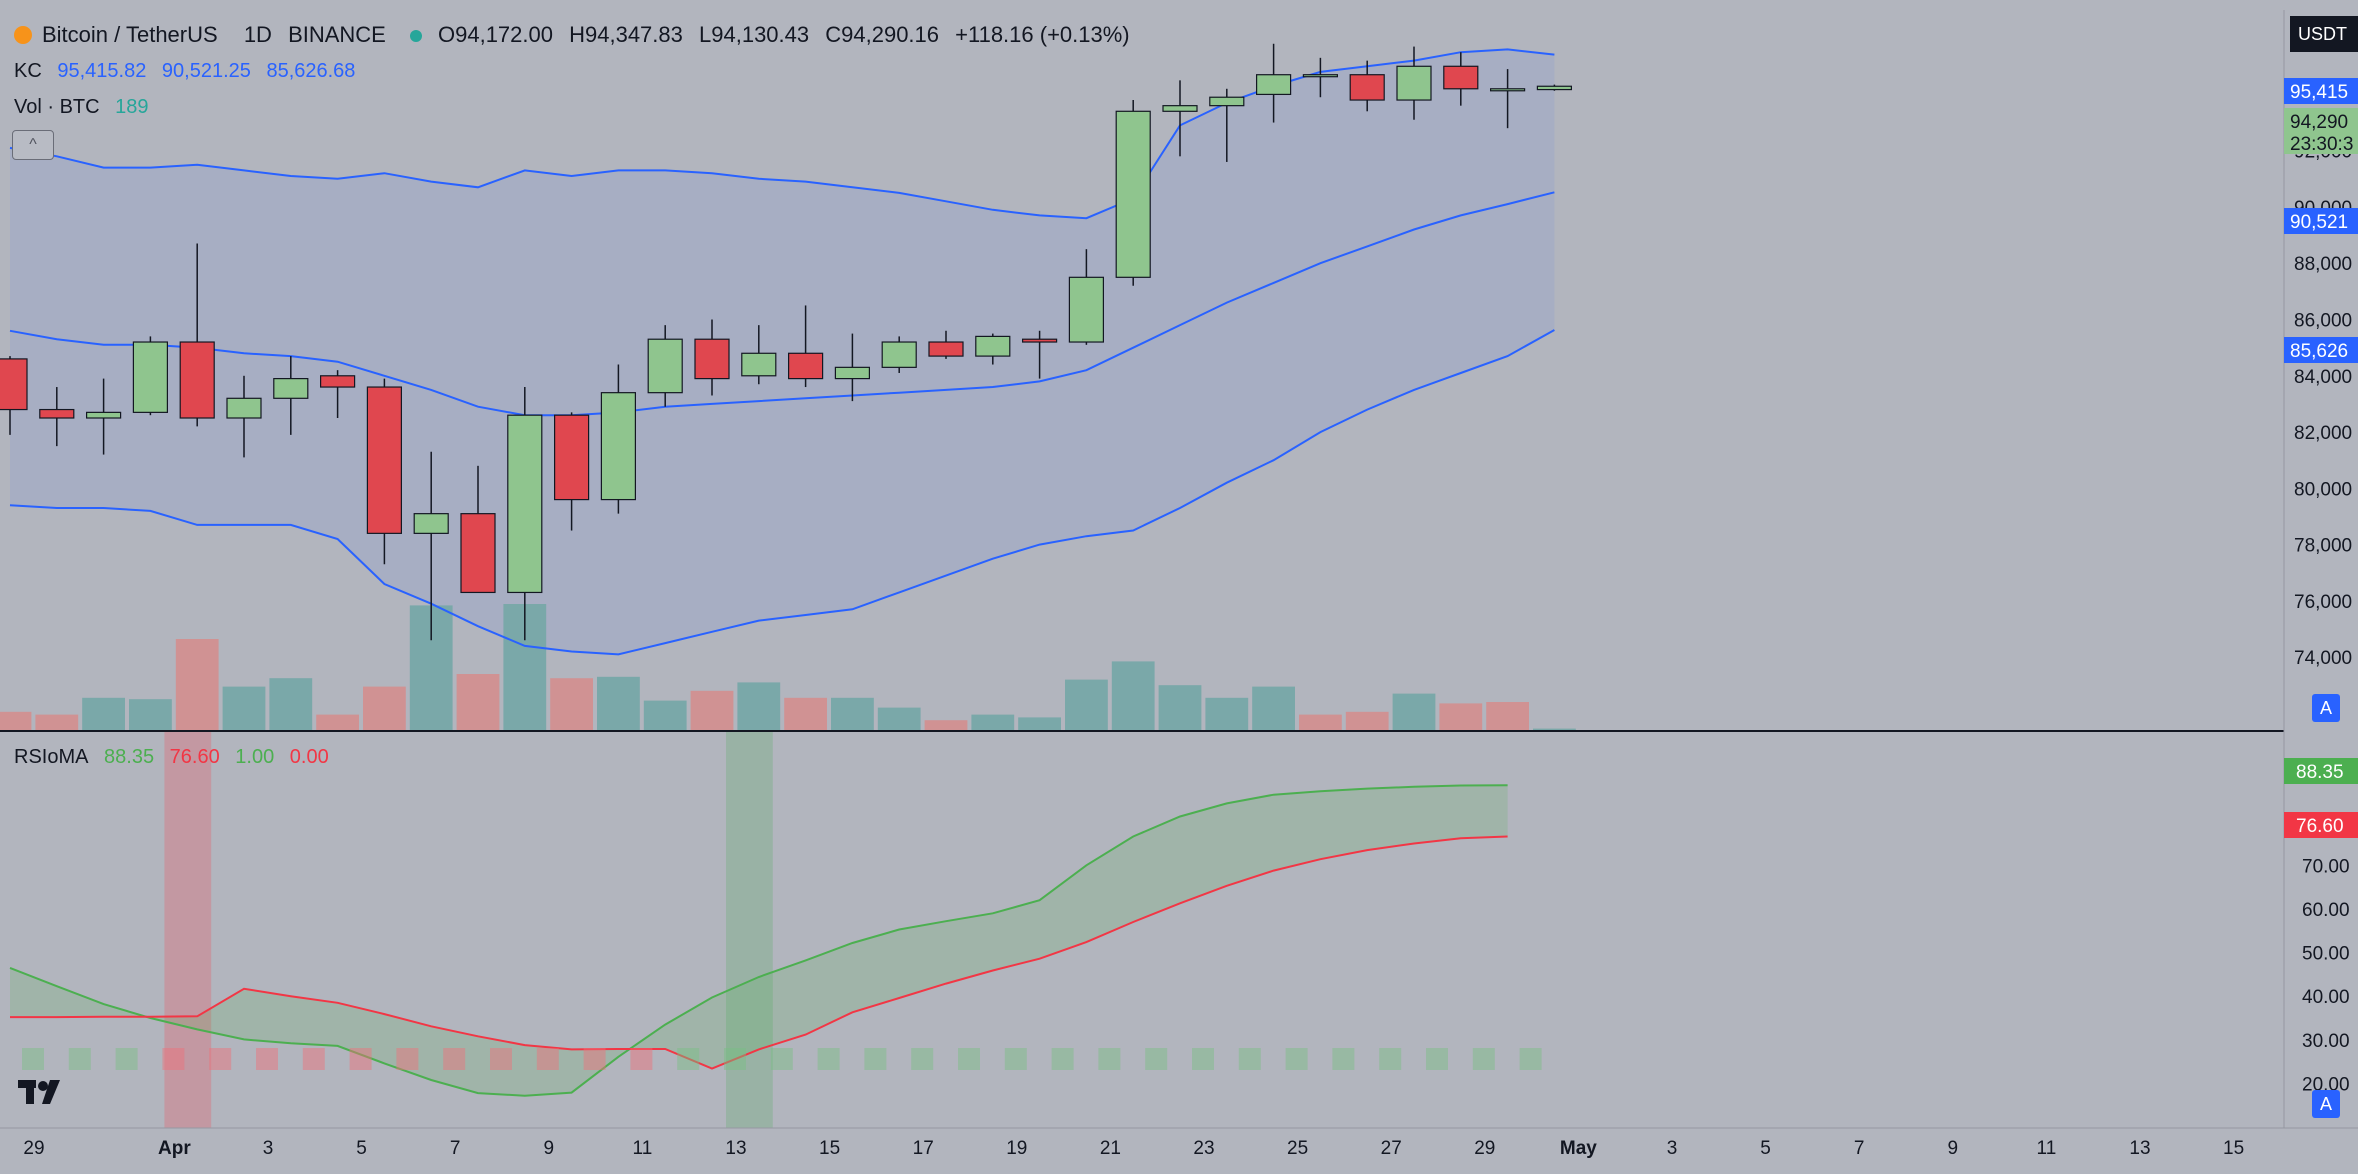 This screenshot has height=1174, width=2358. I want to click on time-tick-label: 13, so click(735, 1148).